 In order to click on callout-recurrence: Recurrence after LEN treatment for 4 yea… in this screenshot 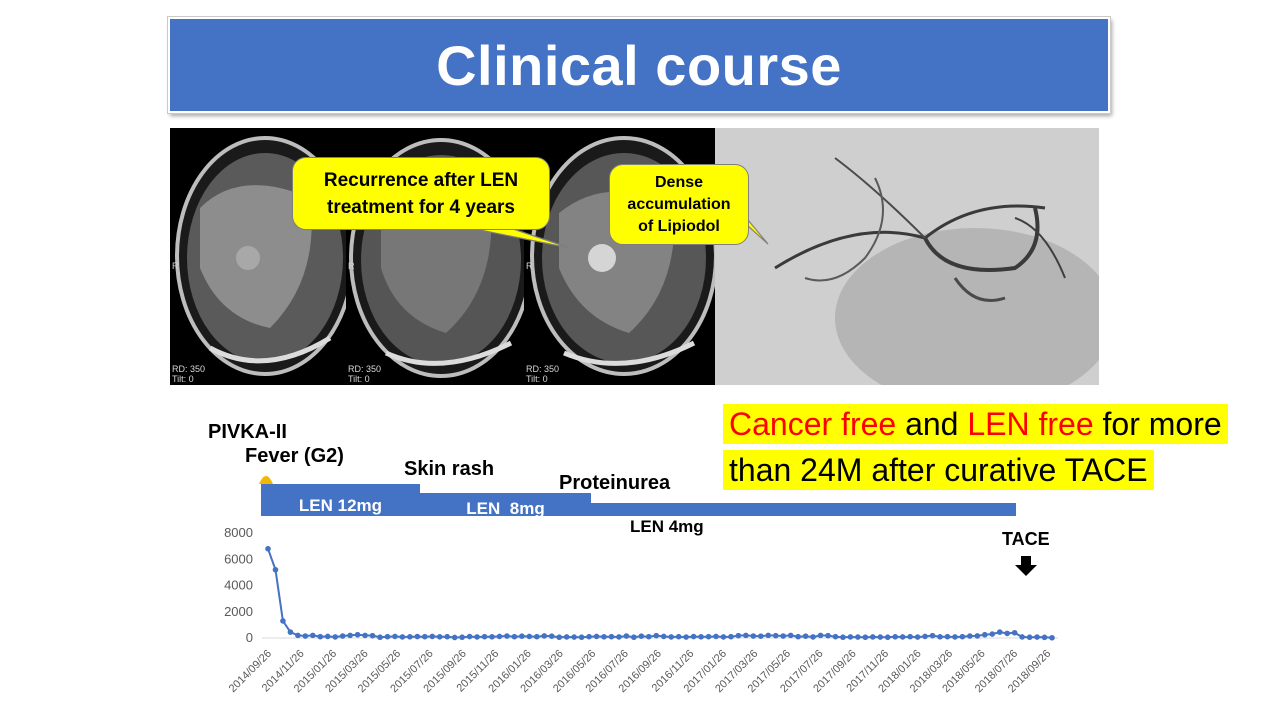, I will do `click(421, 193)`.